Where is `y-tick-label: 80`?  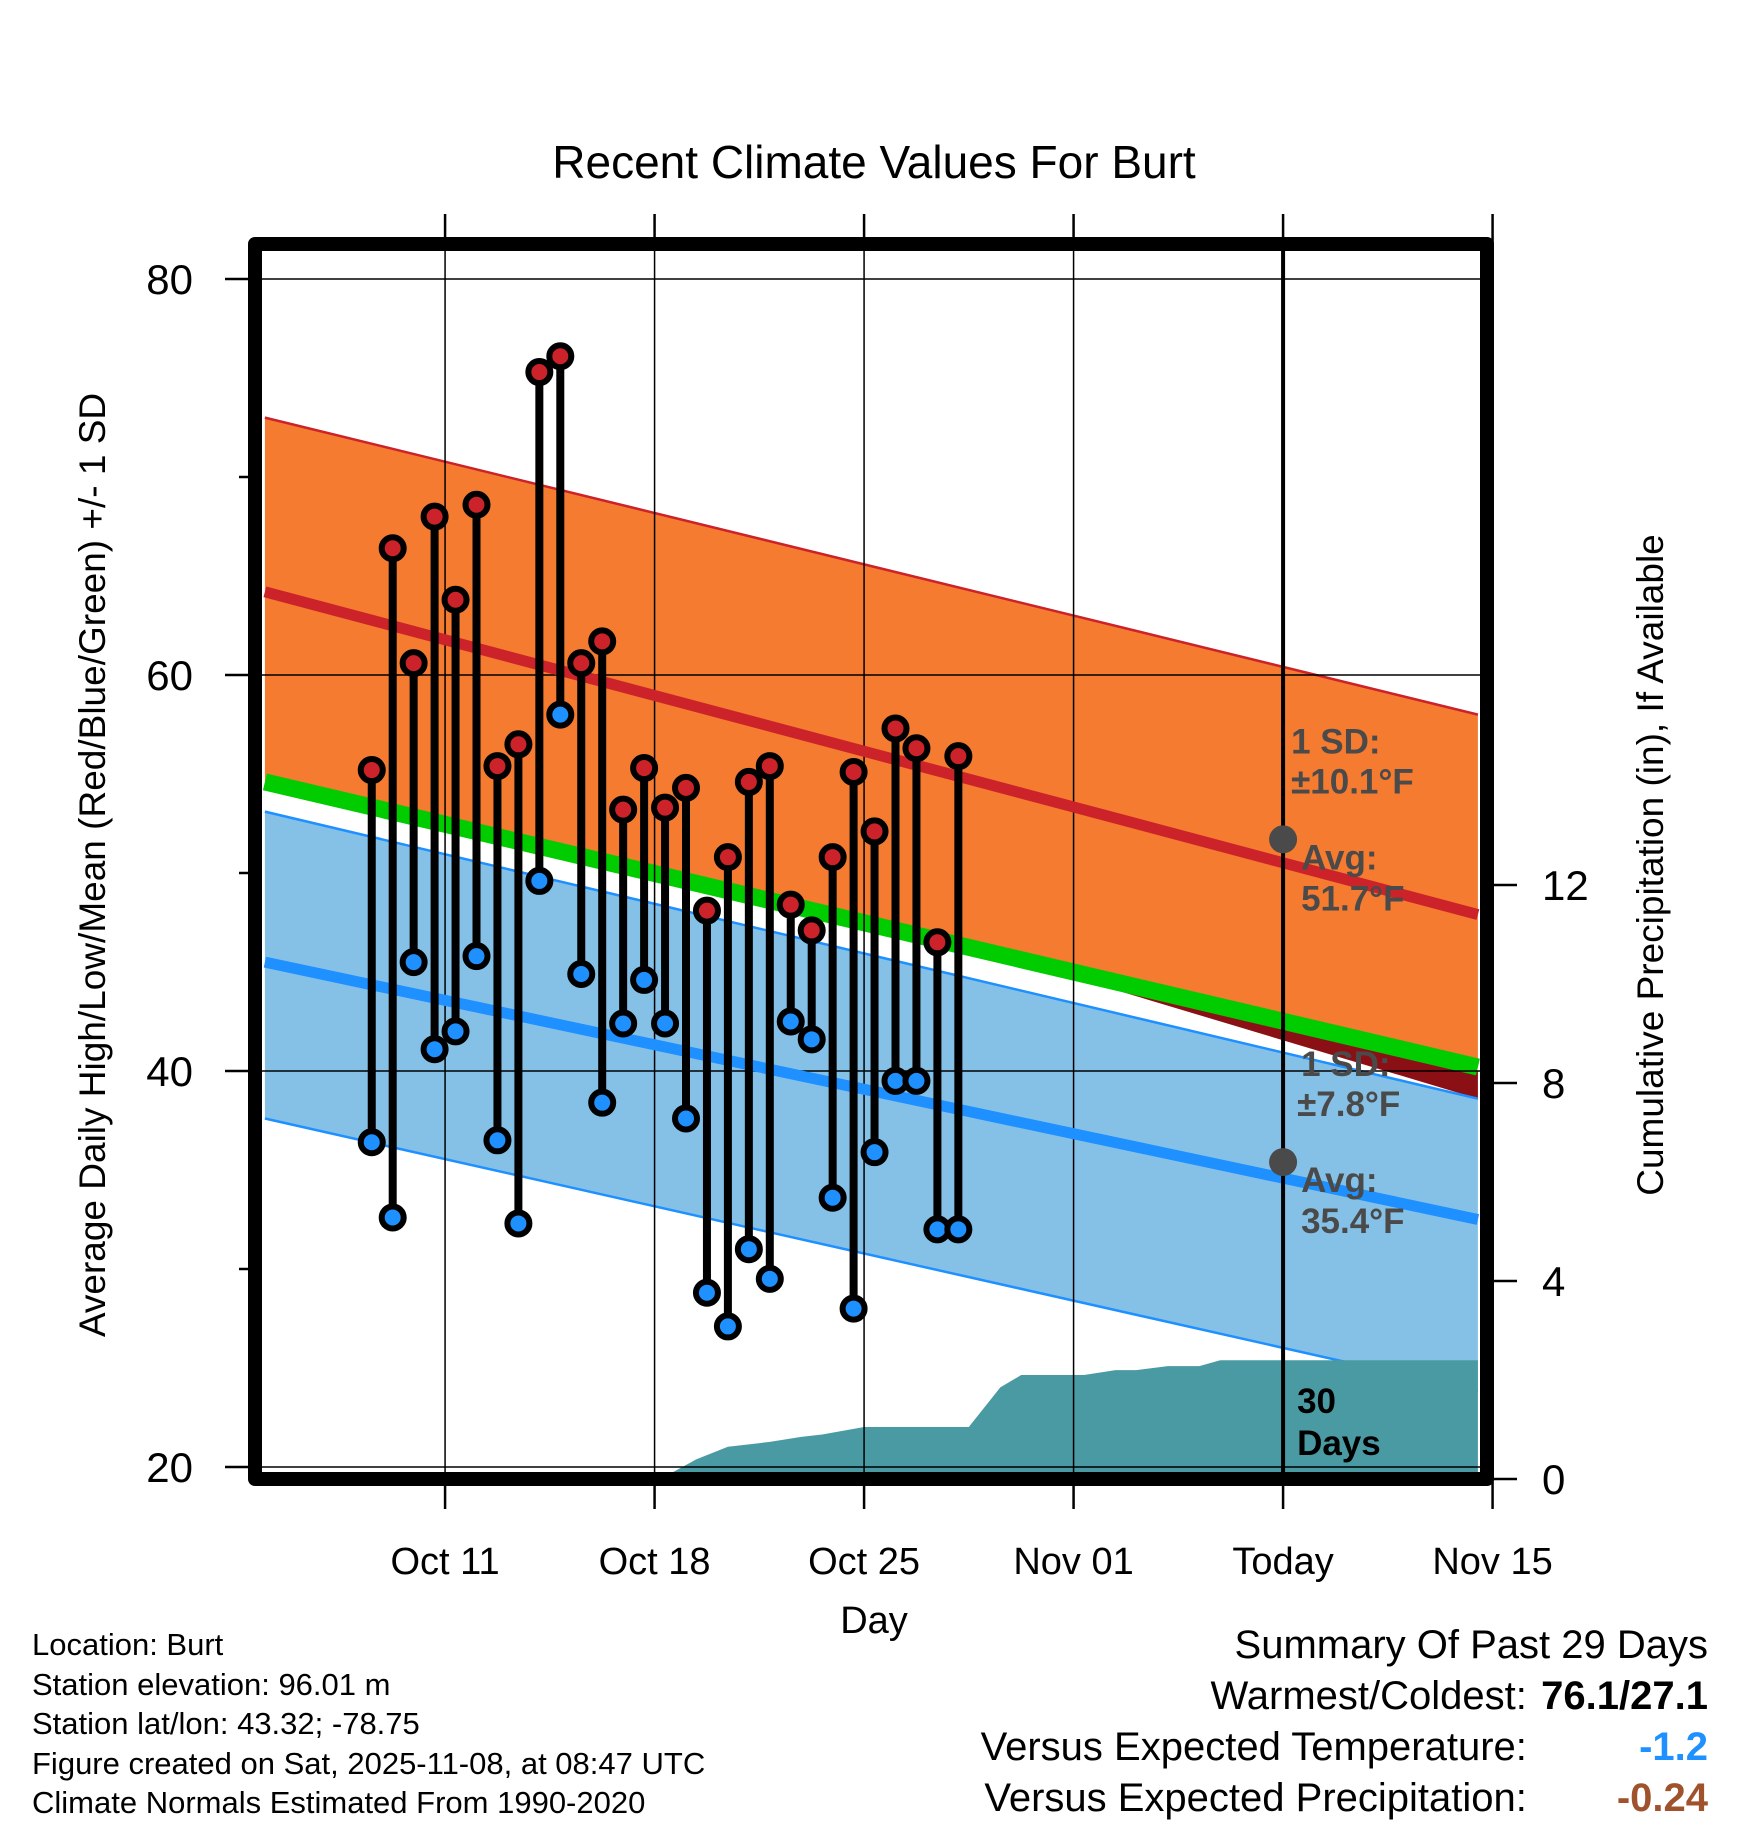 y-tick-label: 80 is located at coordinates (169, 279).